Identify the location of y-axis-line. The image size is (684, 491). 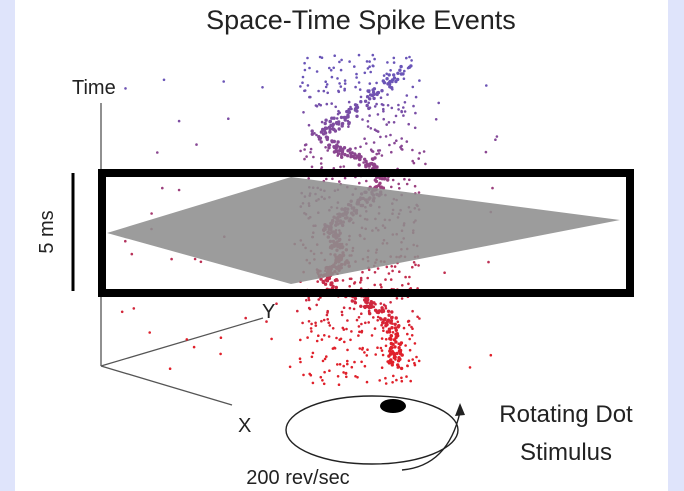
(182, 342).